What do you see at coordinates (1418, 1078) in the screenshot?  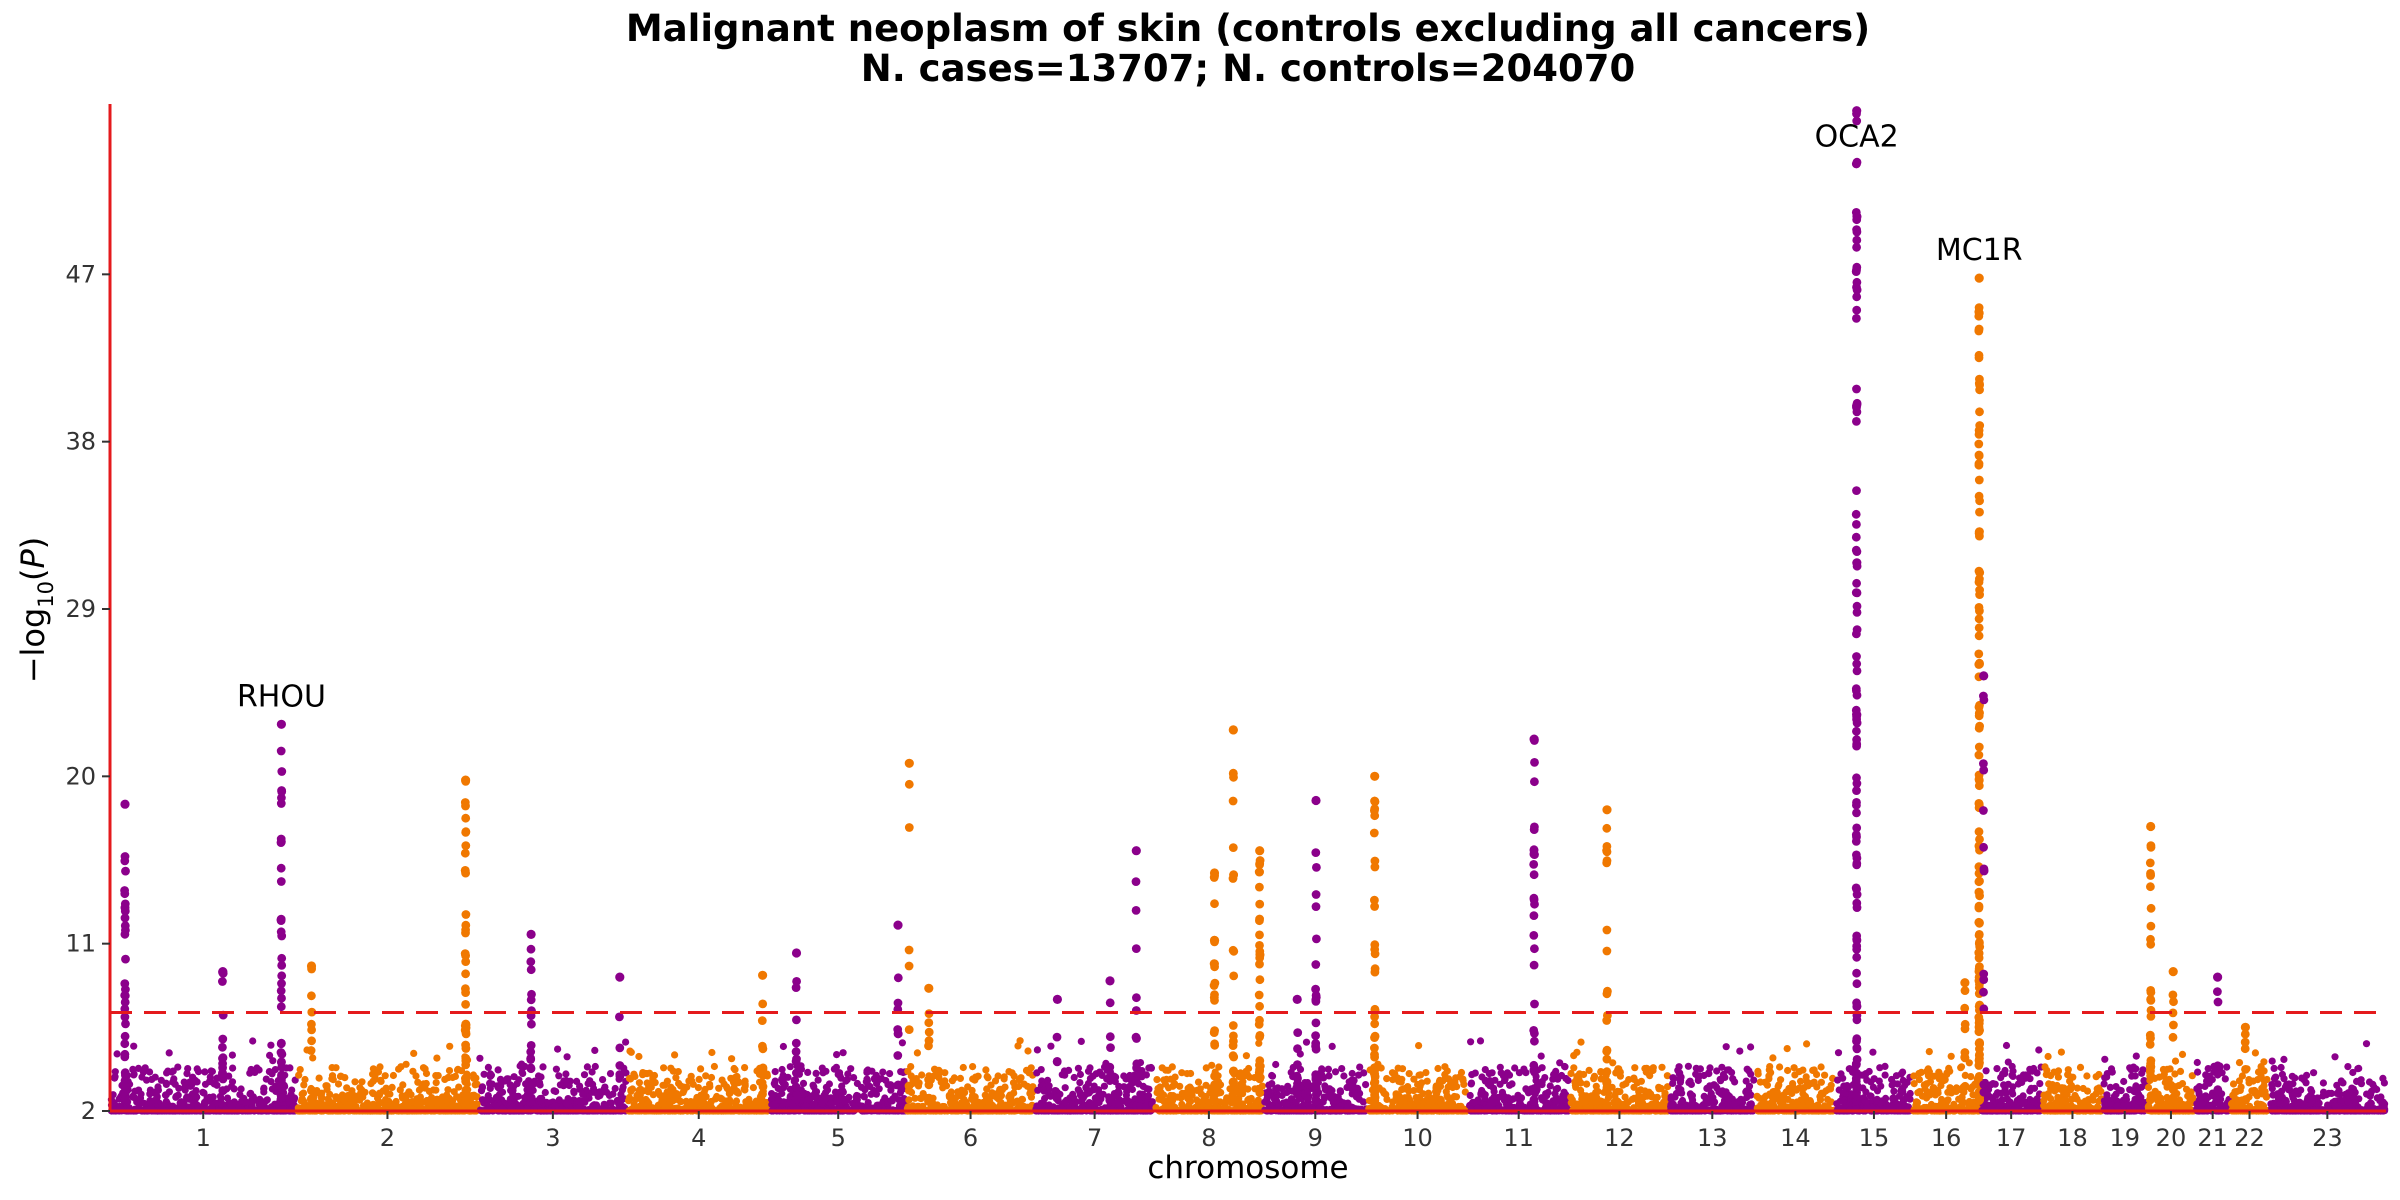 I see `chromosome-10-points` at bounding box center [1418, 1078].